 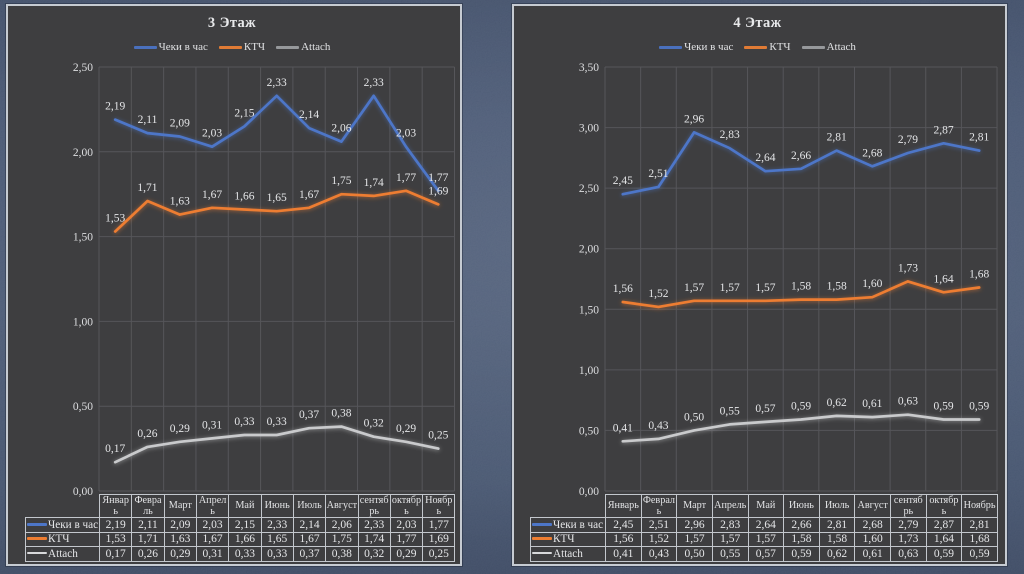 I want to click on data-label: 1,60, so click(x=872, y=284).